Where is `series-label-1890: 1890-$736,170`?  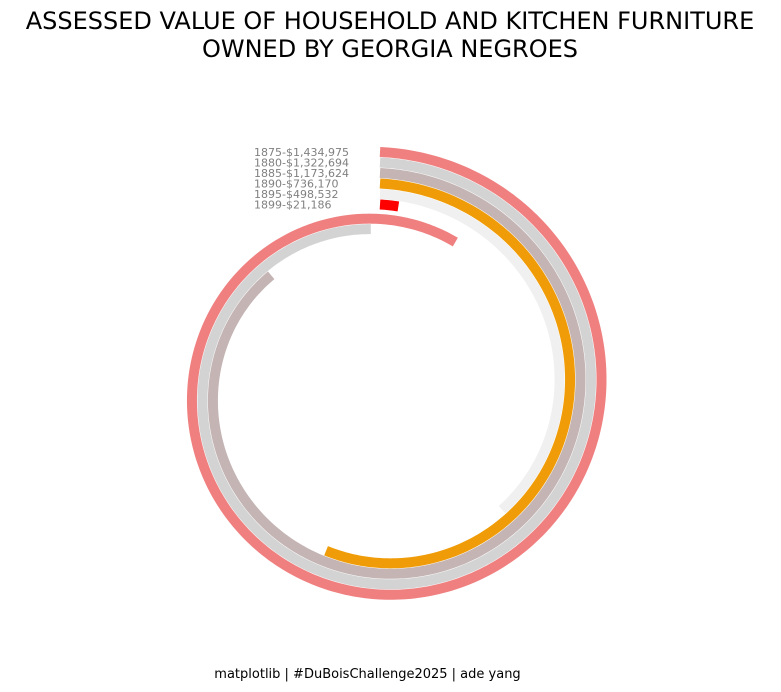
series-label-1890: 1890-$736,170 is located at coordinates (296, 184).